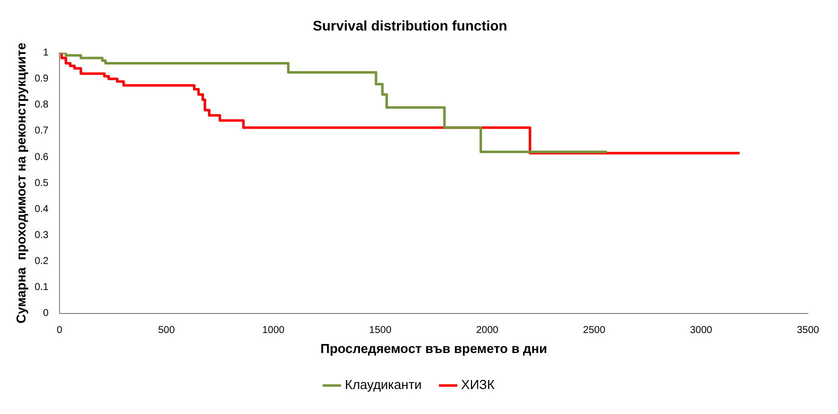  Describe the element at coordinates (41, 209) in the screenshot. I see `y-tick-label: 0.4` at that location.